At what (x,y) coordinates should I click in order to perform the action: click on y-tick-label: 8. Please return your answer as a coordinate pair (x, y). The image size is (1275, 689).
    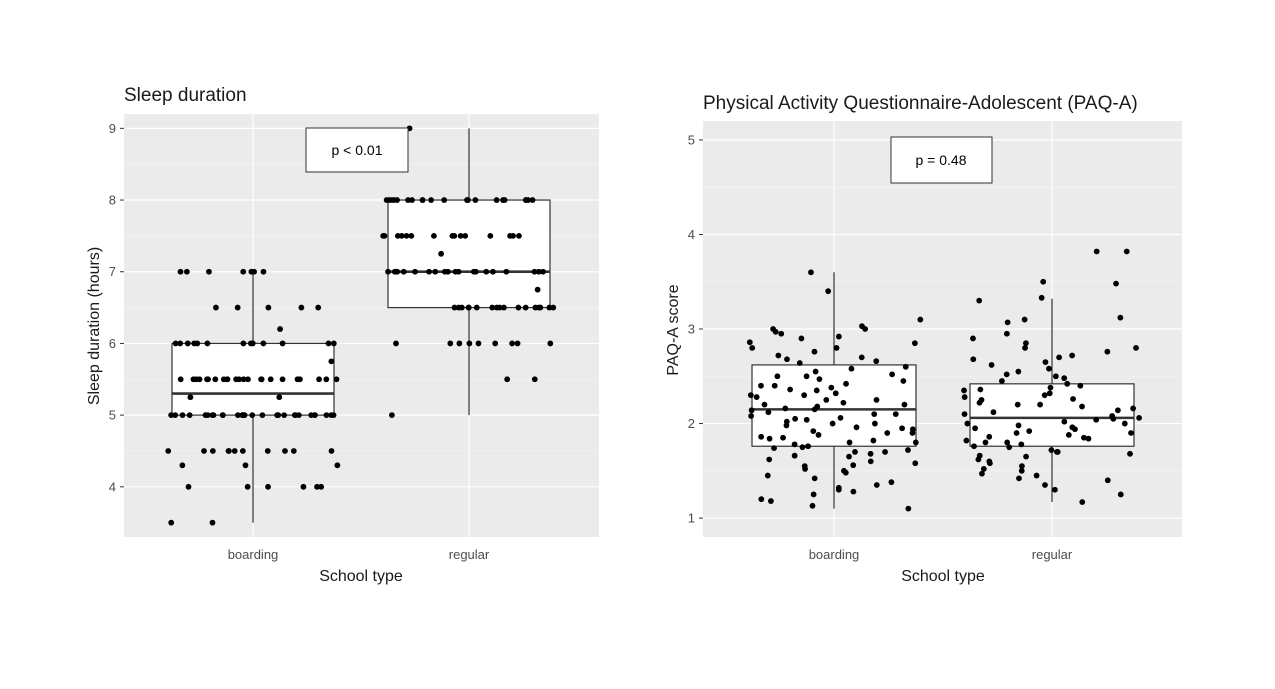
    Looking at the image, I should click on (112, 200).